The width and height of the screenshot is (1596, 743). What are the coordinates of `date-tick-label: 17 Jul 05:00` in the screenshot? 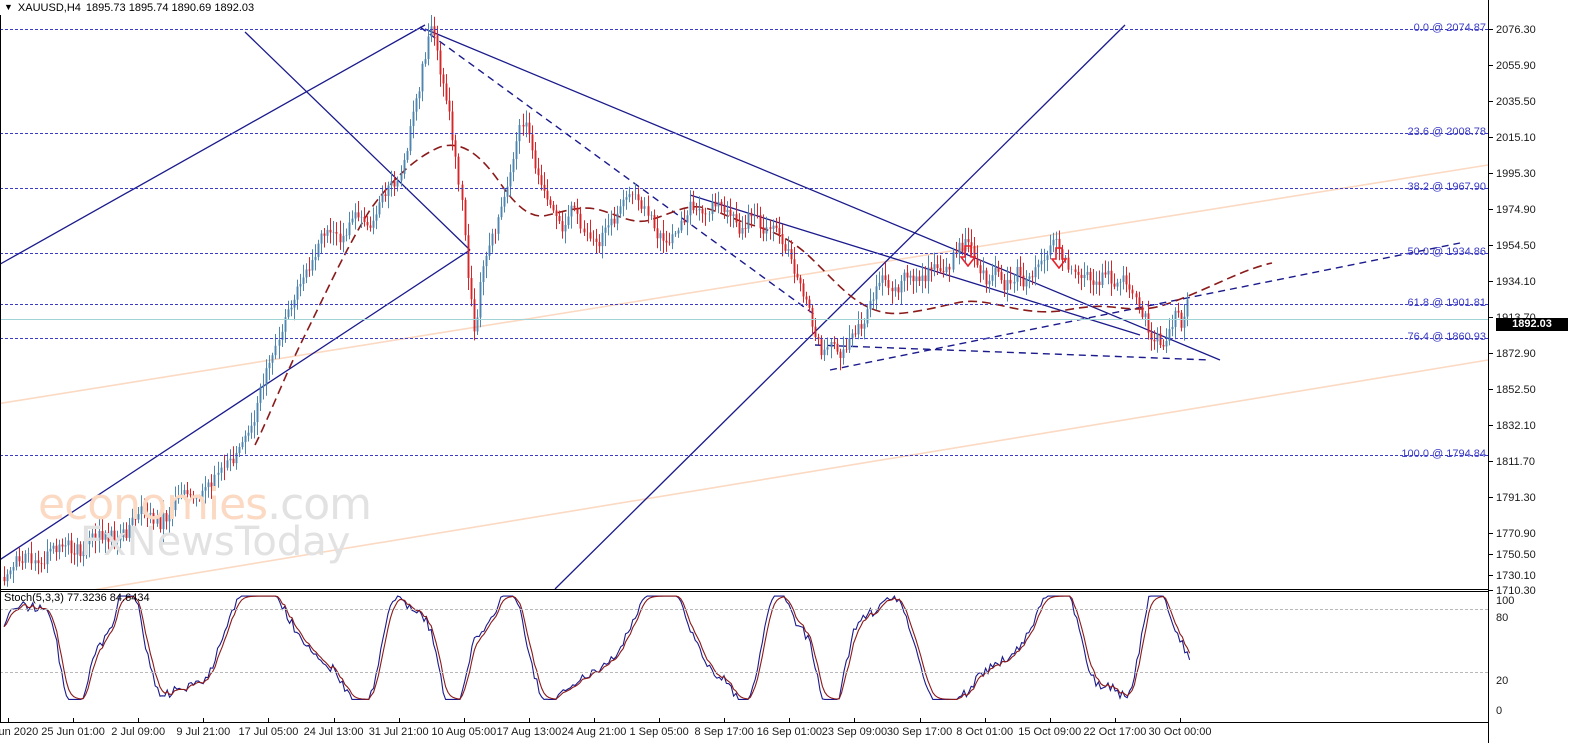 It's located at (268, 732).